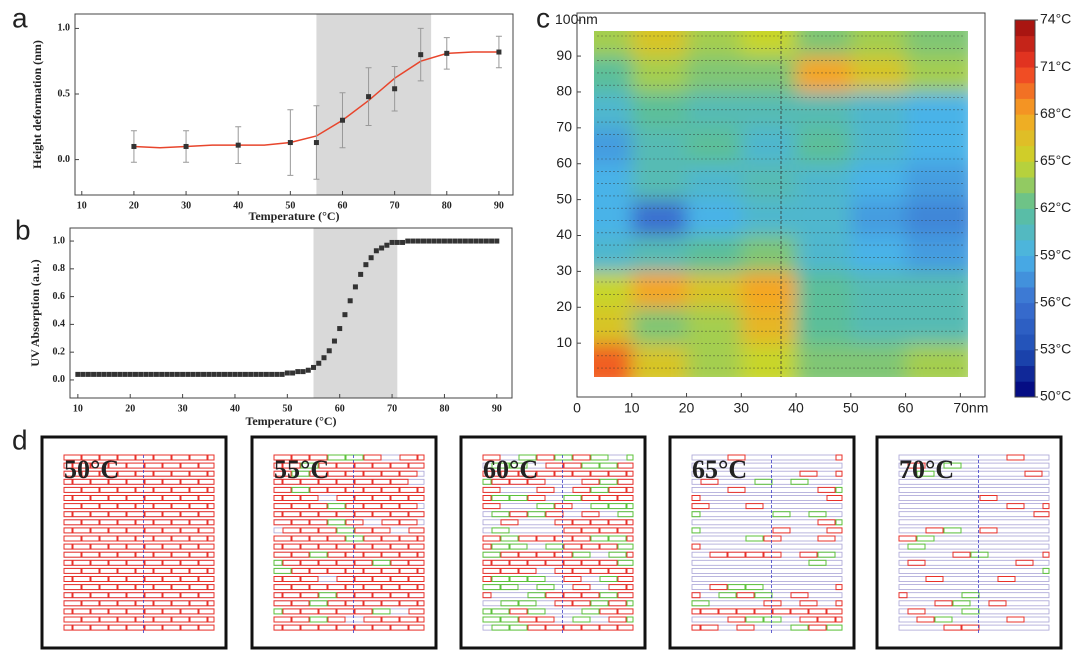  I want to click on colorbar-label: 62°C, so click(1055, 207).